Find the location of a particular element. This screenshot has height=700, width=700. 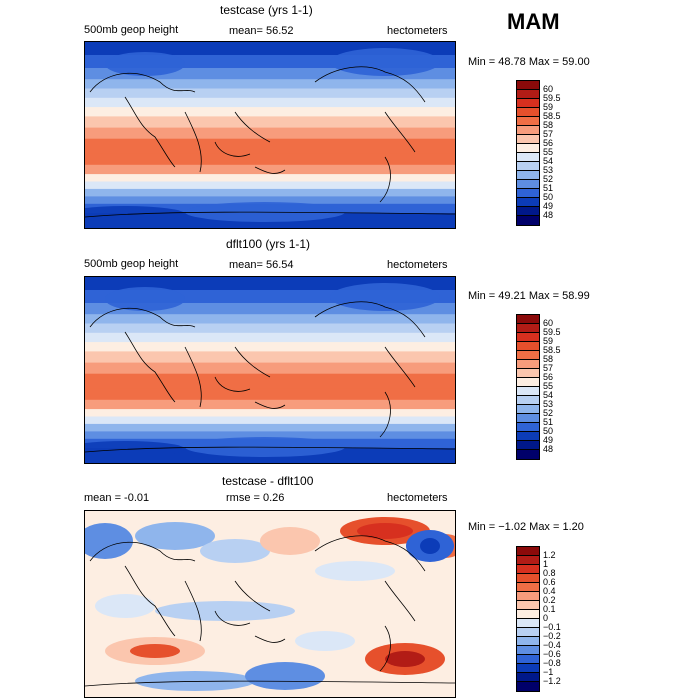

panel-3-map is located at coordinates (270, 604).